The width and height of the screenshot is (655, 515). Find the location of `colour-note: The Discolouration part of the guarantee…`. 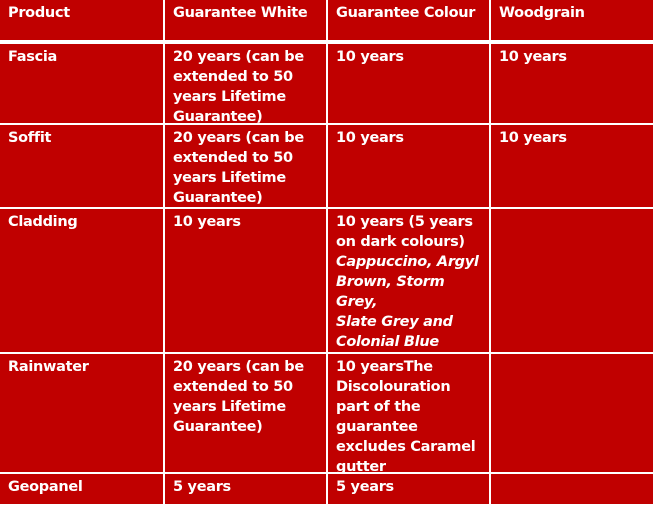

colour-note: The Discolouration part of the guarantee… is located at coordinates (406, 415).